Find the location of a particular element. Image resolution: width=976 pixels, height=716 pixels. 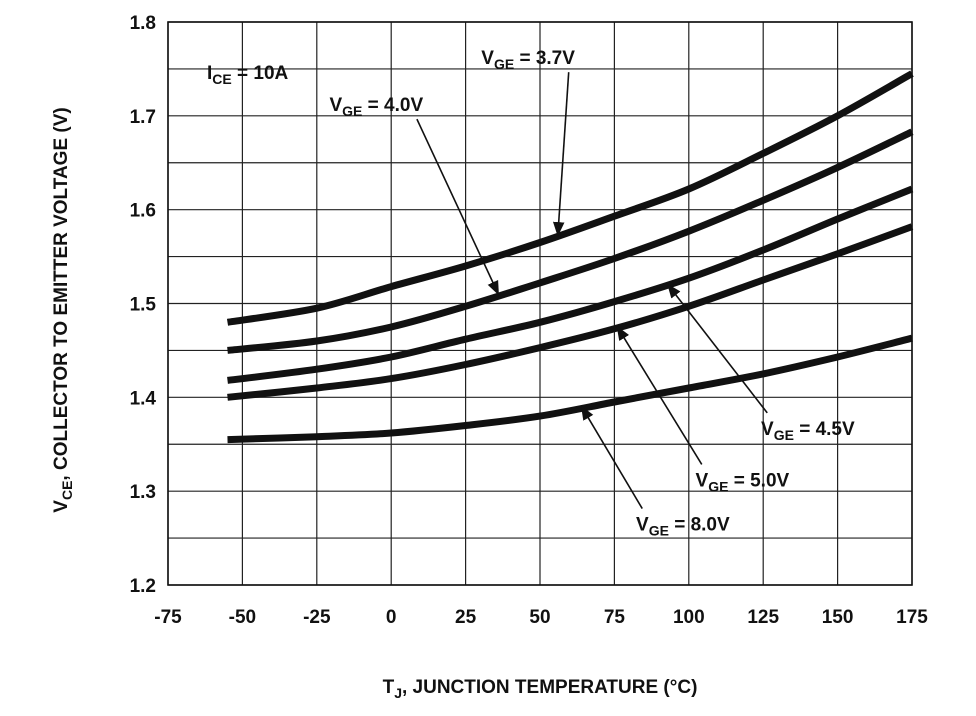

y-tick-label: 1.4 is located at coordinates (143, 398).